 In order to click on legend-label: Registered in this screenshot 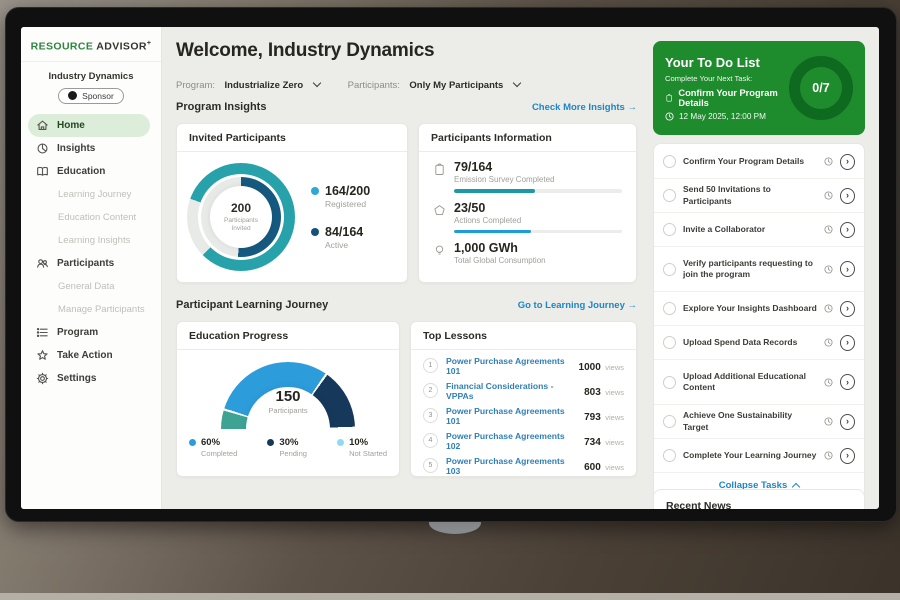, I will do `click(346, 204)`.